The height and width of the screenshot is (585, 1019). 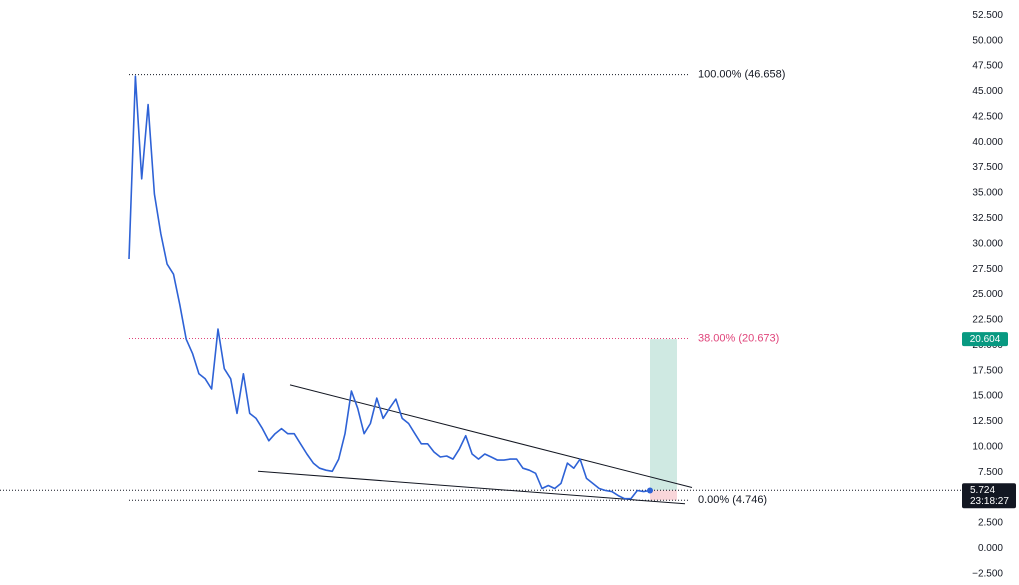 What do you see at coordinates (987, 573) in the screenshot?
I see `y-tick-label: −2.500` at bounding box center [987, 573].